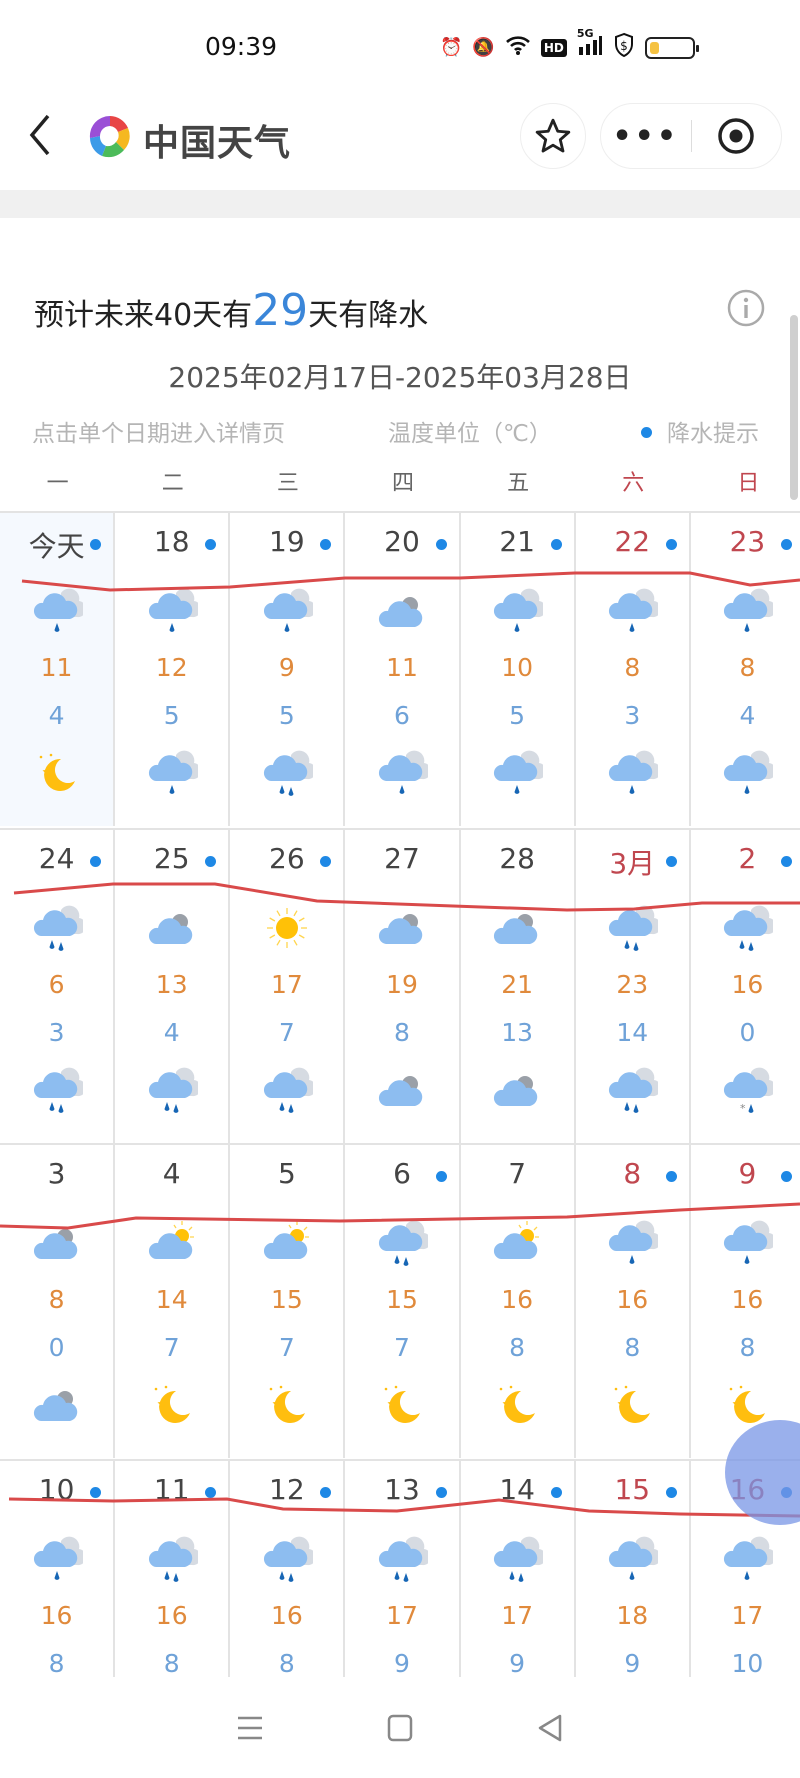  What do you see at coordinates (518, 47) in the screenshot?
I see `wifi-icon` at bounding box center [518, 47].